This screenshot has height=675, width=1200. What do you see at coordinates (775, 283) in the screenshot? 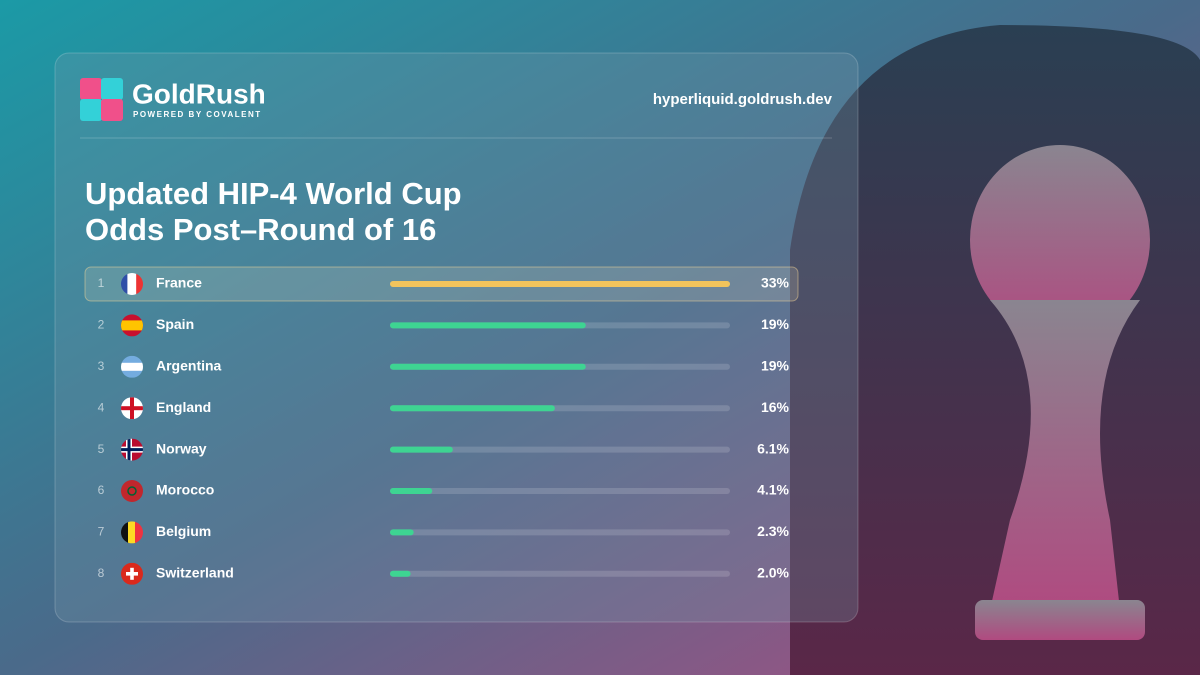
I see `value-label: 33%` at bounding box center [775, 283].